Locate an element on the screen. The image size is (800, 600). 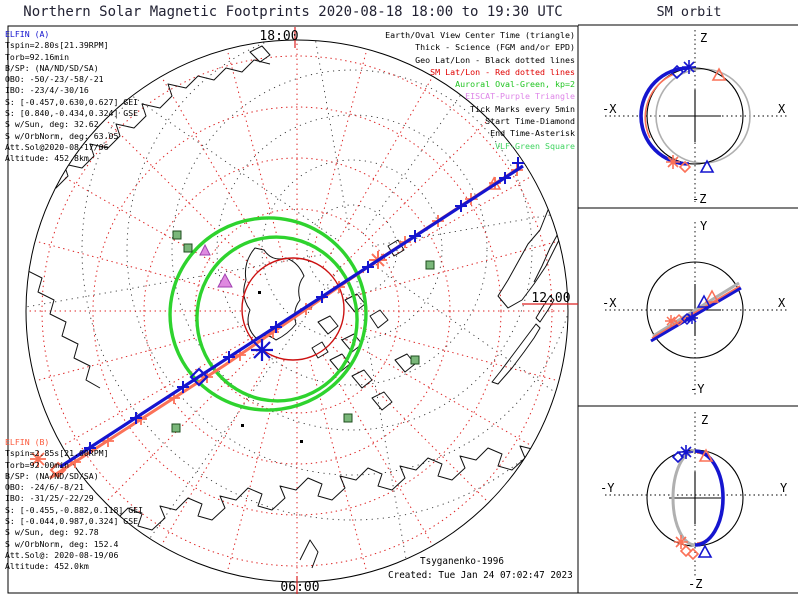
legend-item: Geo Lat/Lon - Black dotted lines is located at coordinates (495, 59).